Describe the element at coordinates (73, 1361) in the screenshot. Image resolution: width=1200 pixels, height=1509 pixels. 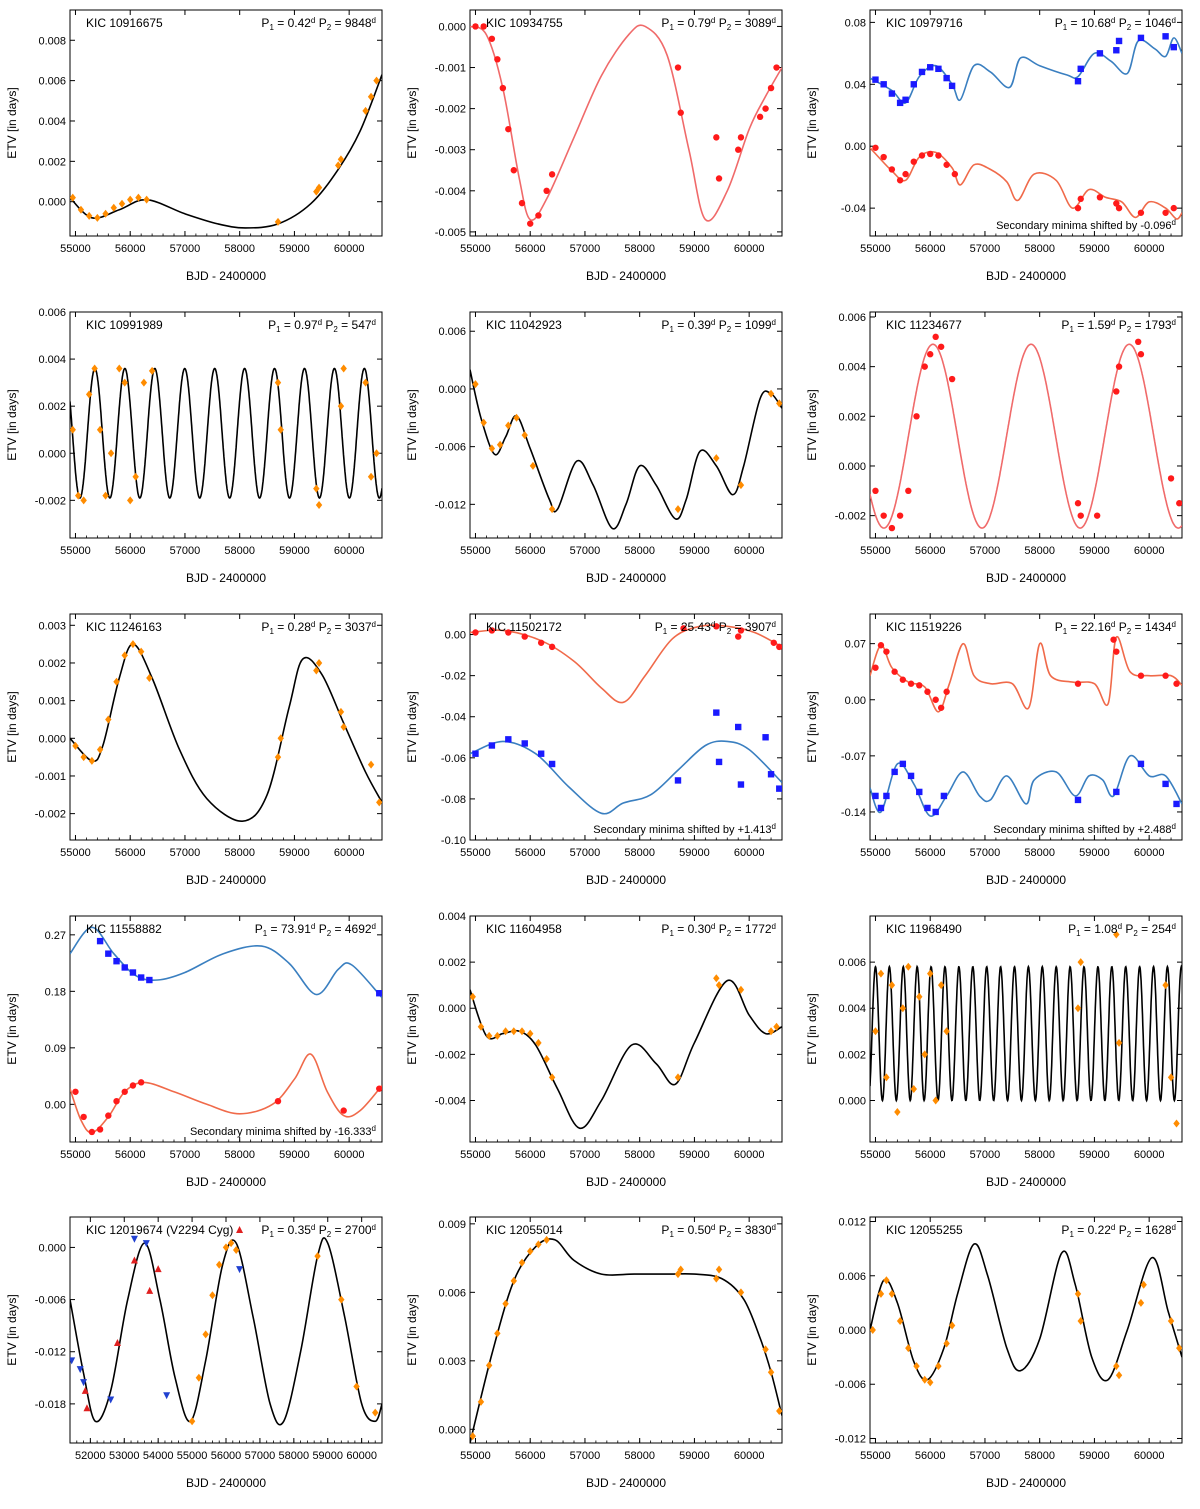
I see `data-point-historic-secondary` at that location.